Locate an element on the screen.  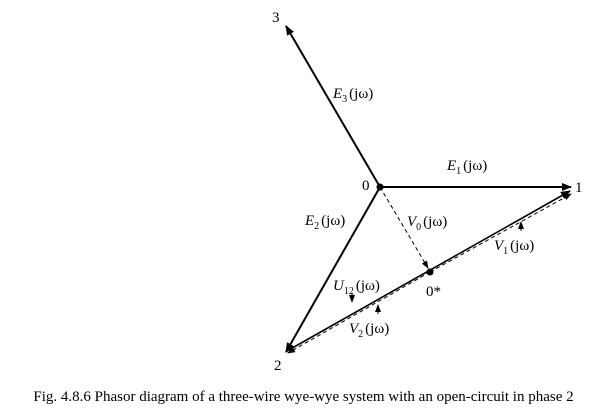
node-label-2: 2 is located at coordinates (278, 366).